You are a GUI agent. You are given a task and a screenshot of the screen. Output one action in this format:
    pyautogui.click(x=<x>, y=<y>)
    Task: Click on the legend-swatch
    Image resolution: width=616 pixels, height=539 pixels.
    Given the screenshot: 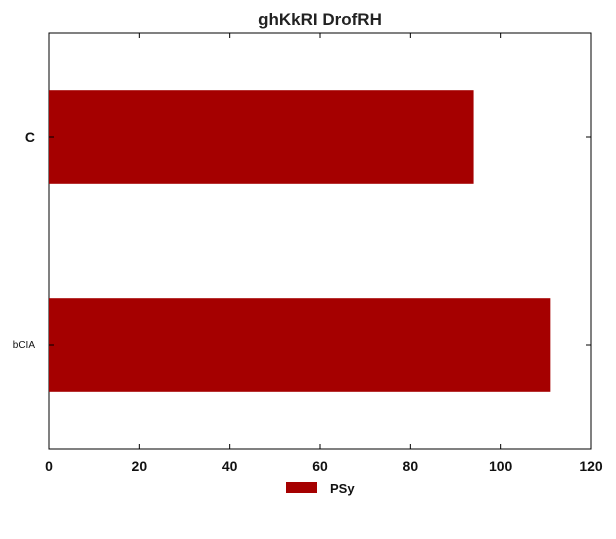 What is the action you would take?
    pyautogui.click(x=301, y=487)
    